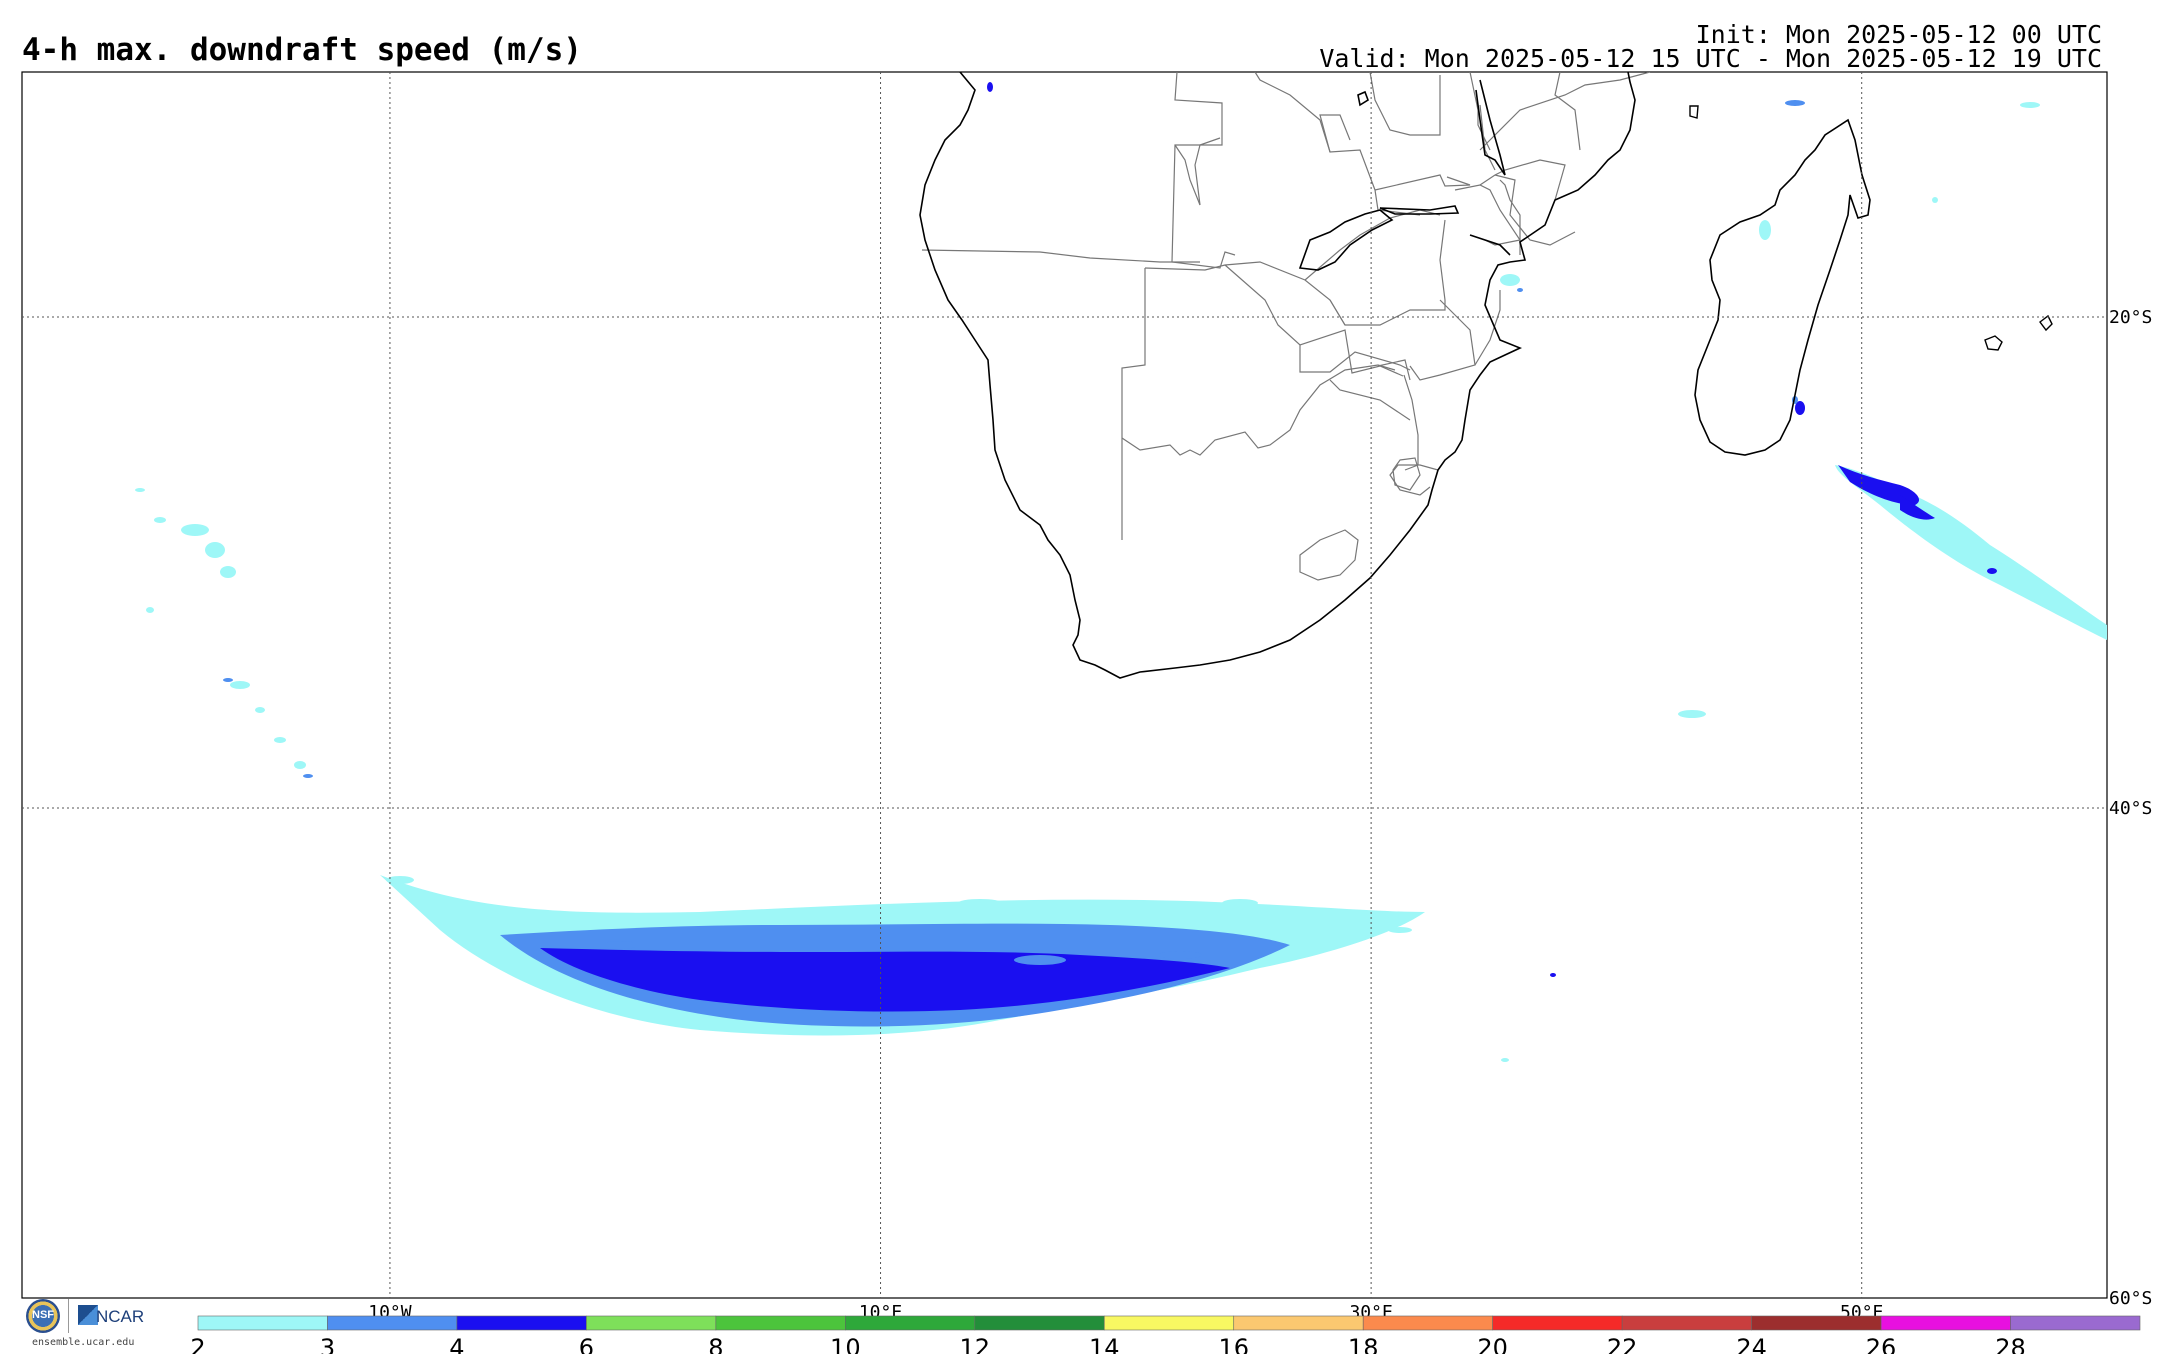 This screenshot has height=1354, width=2160. Describe the element at coordinates (1286, 306) in the screenshot. I see `country-borders` at that location.